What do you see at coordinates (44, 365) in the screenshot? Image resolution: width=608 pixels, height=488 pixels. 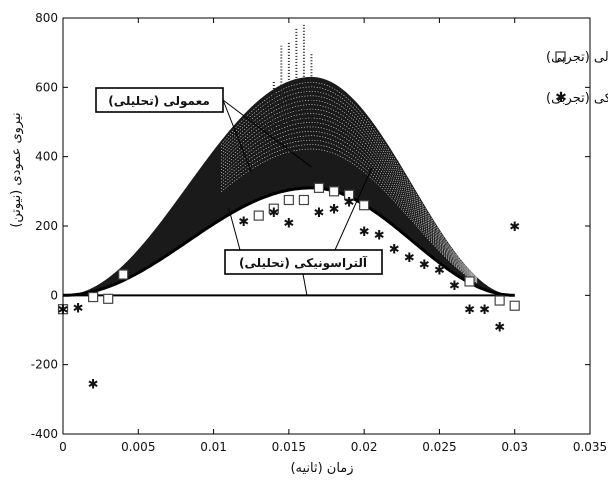 I see `y-tick-label: -200` at bounding box center [44, 365].